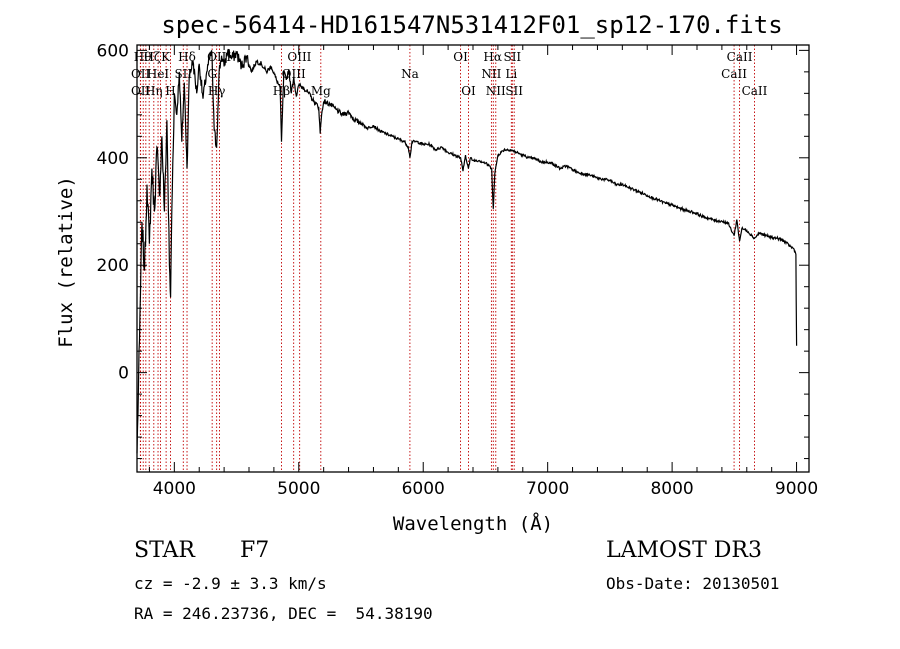 This screenshot has height=649, width=900. I want to click on x-tick-label: 8000, so click(671, 489).